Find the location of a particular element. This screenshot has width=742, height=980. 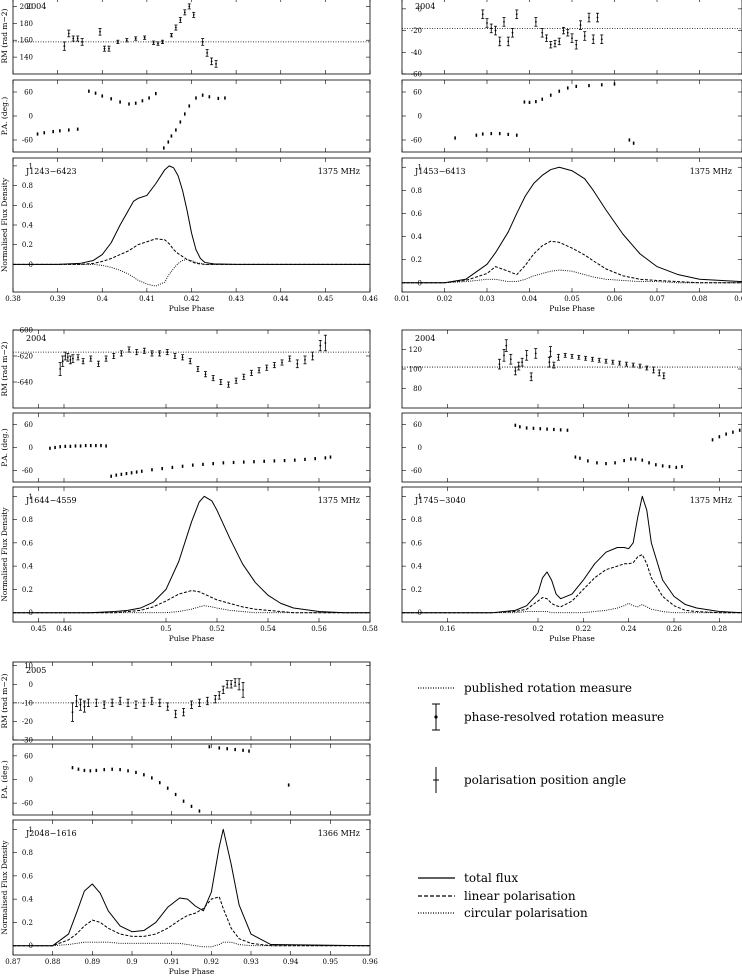

x-tick-label: 0.58 is located at coordinates (370, 629).